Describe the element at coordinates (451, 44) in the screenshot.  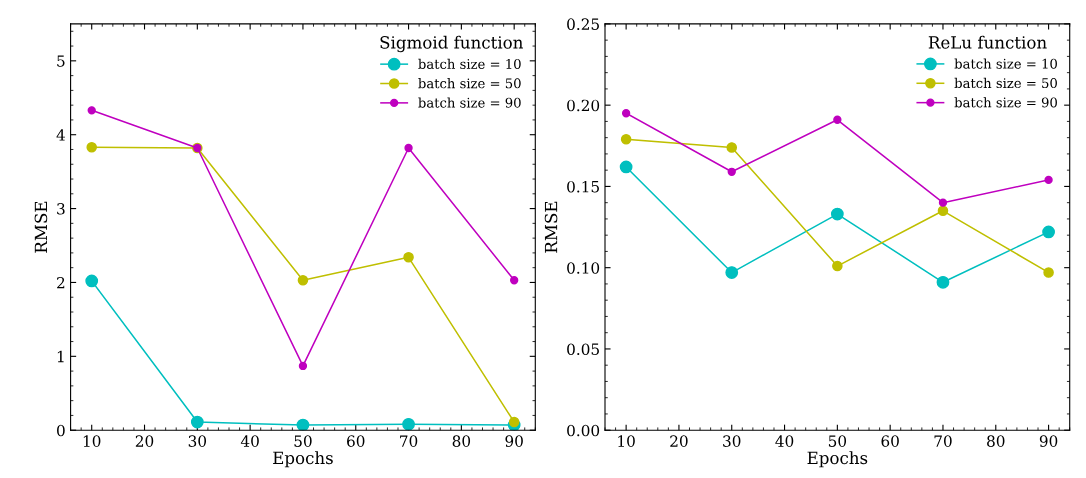
I see `legend-title: Sigmoid function` at that location.